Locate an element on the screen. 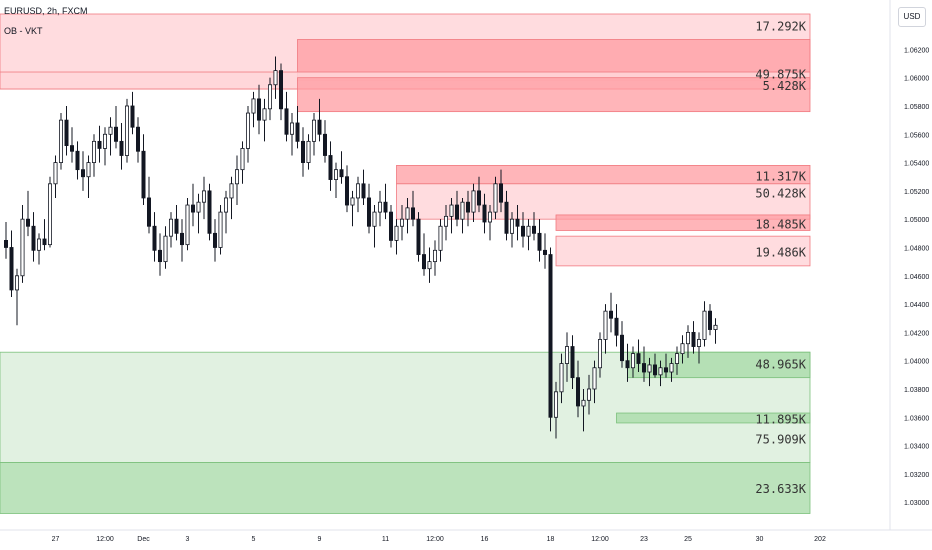 The image size is (932, 550). x-tick-label: 18 is located at coordinates (551, 539).